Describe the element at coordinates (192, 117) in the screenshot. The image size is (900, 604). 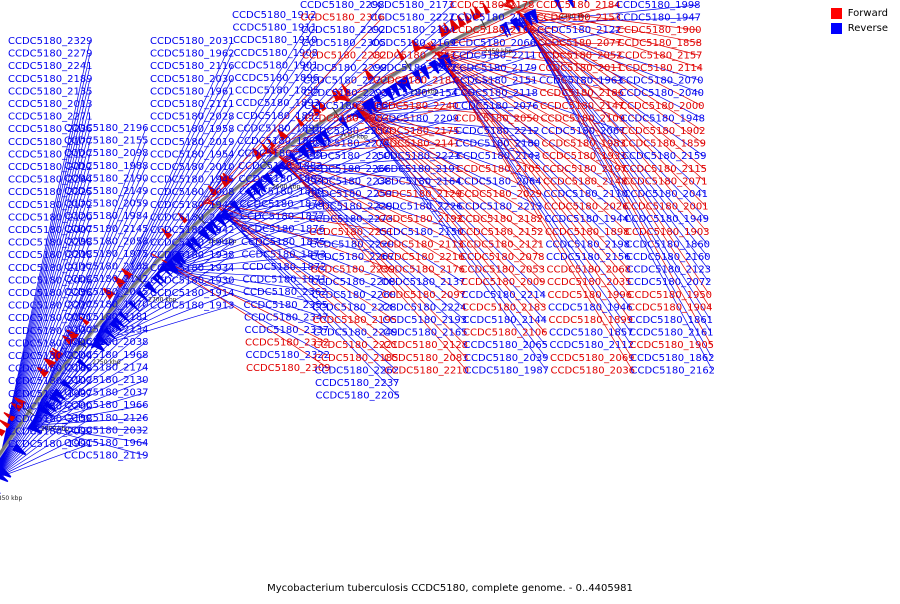
I see `gene-label: CCDC5180_2028` at that location.